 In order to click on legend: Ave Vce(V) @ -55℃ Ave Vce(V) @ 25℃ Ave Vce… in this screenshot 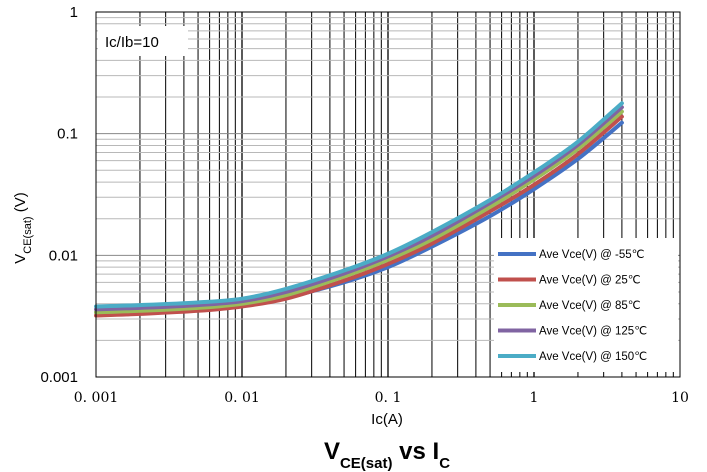, I will do `click(586, 305)`.